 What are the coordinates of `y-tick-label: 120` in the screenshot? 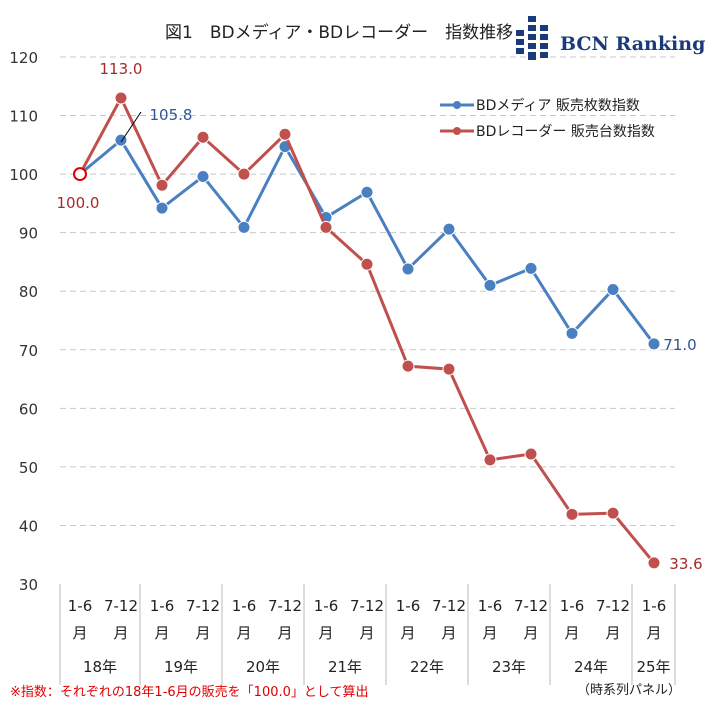 It's located at (23, 58).